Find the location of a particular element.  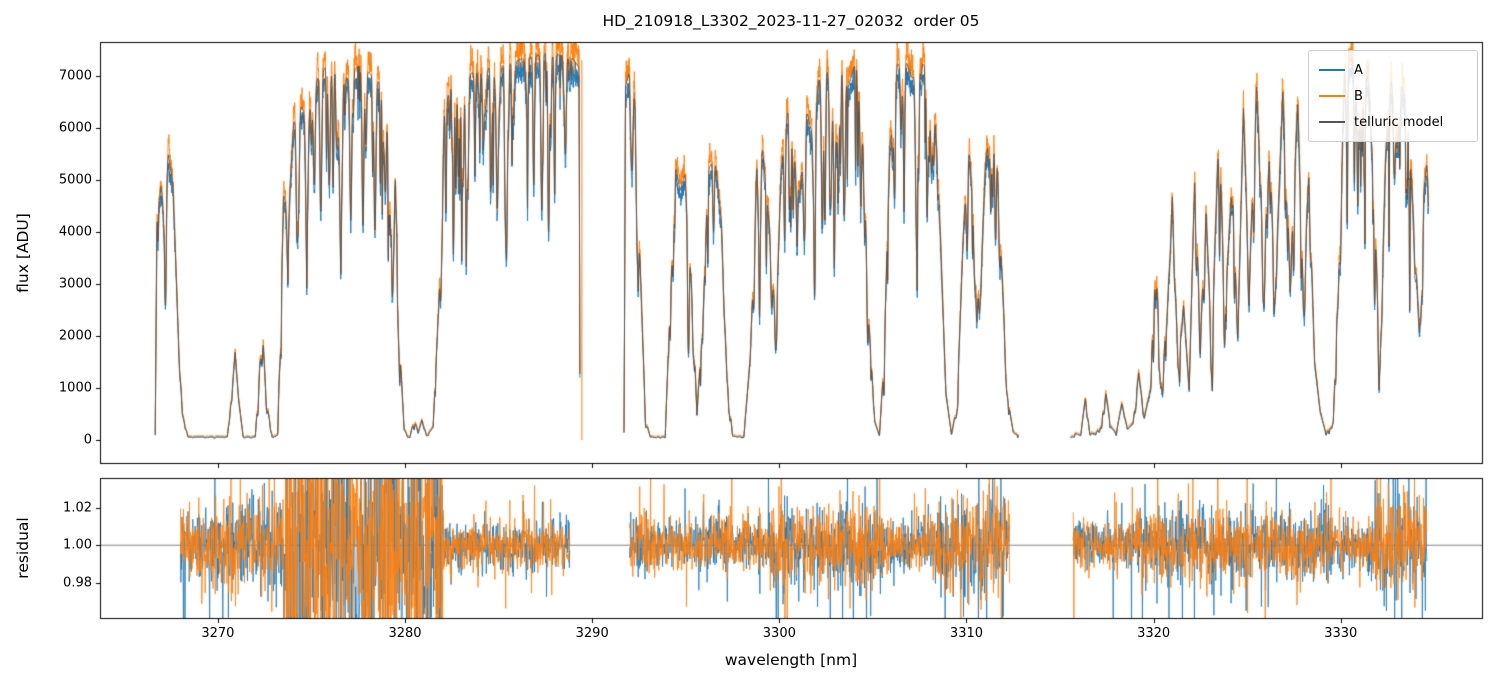

legend-entry-B: B is located at coordinates (1393, 96).